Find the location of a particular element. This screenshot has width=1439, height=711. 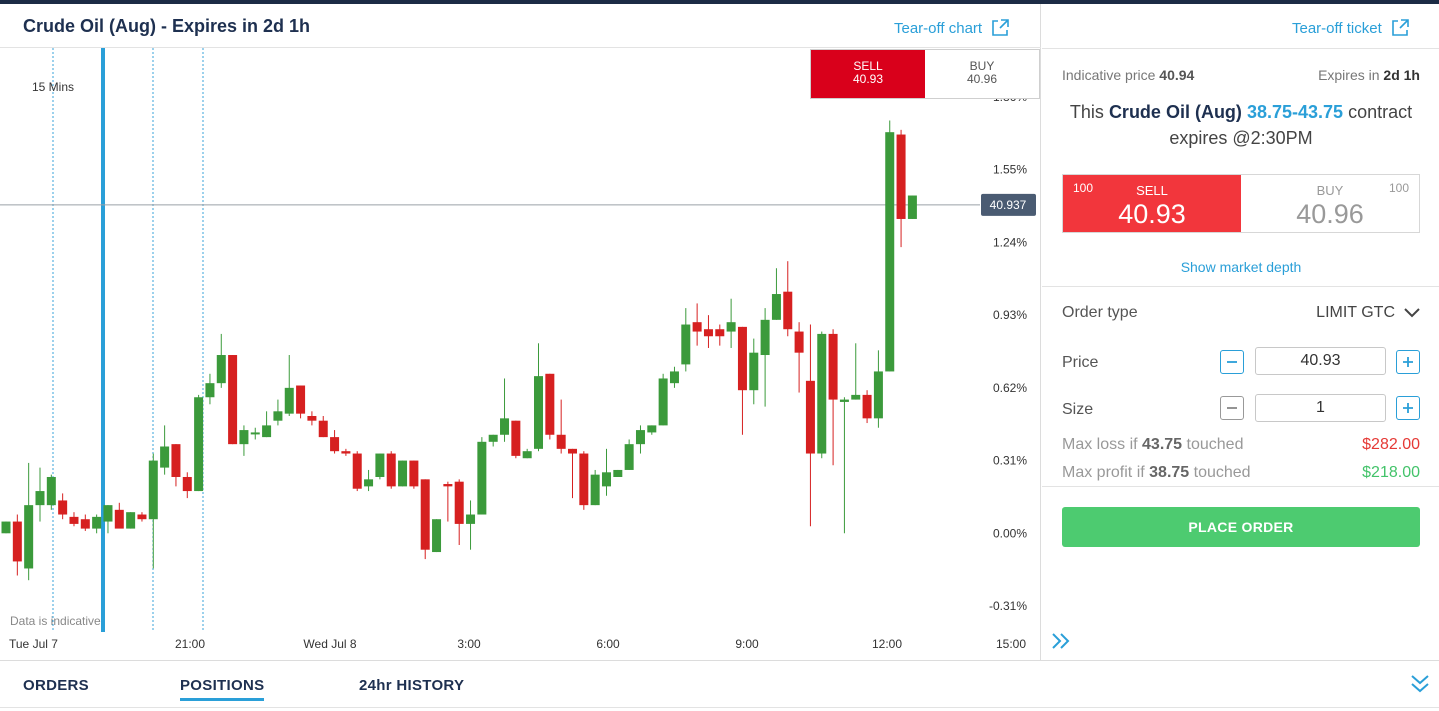

chart-interval: 15 Mins is located at coordinates (53, 87).